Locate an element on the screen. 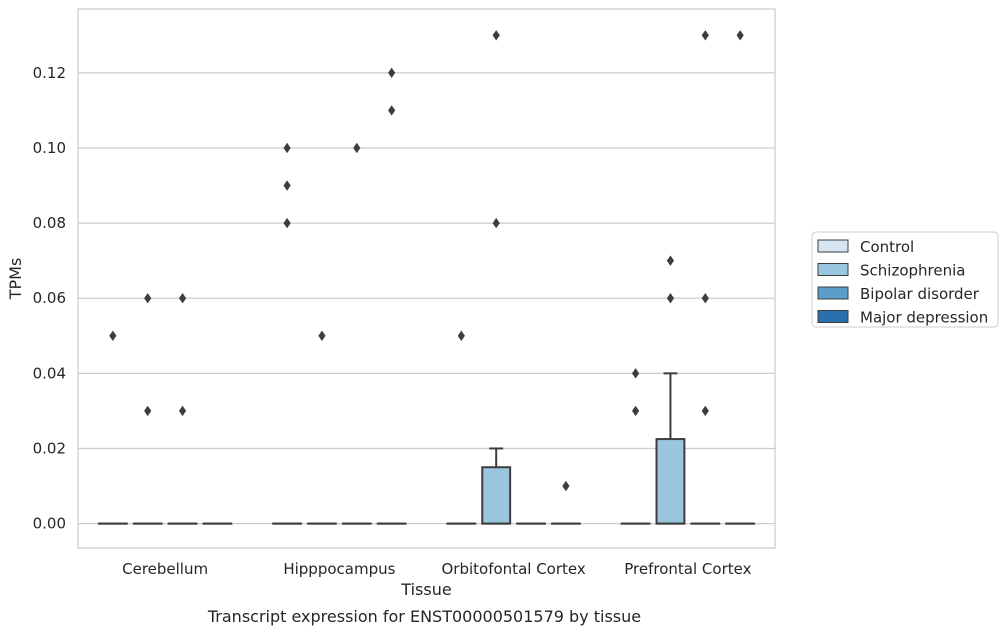  y-tick-label: 0.06 is located at coordinates (49, 298).